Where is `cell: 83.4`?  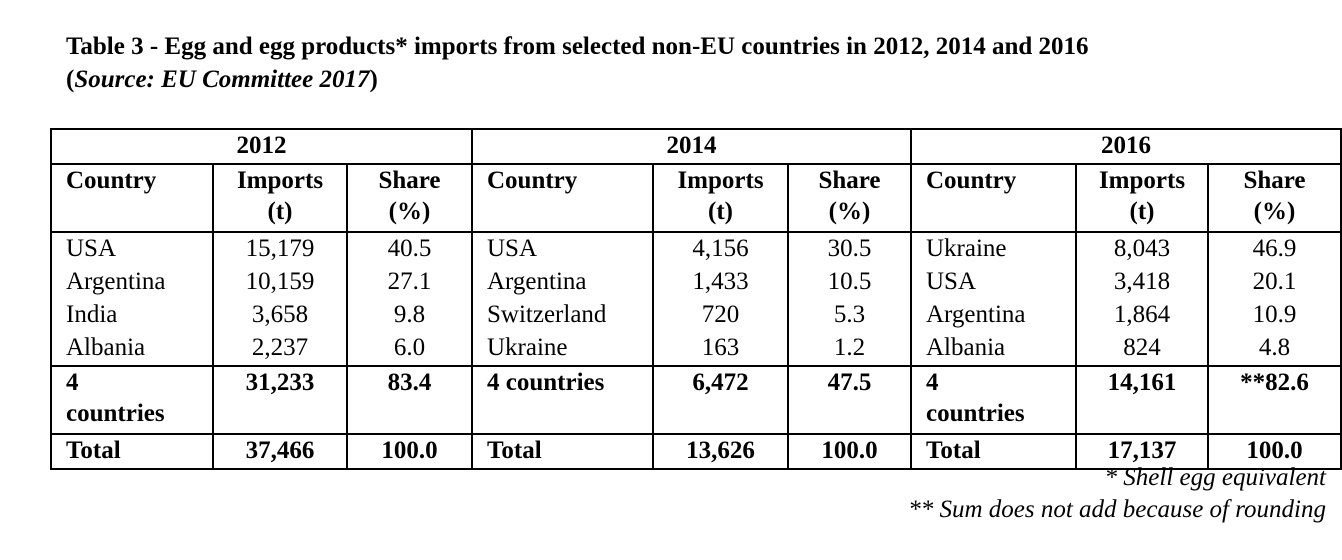 cell: 83.4 is located at coordinates (409, 399).